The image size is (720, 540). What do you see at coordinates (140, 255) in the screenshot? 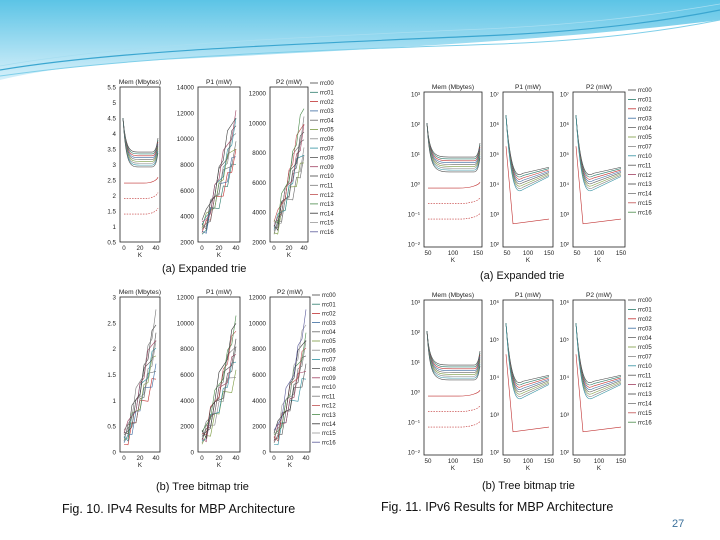
I see `fig10a-0-xlabel: K` at bounding box center [140, 255].